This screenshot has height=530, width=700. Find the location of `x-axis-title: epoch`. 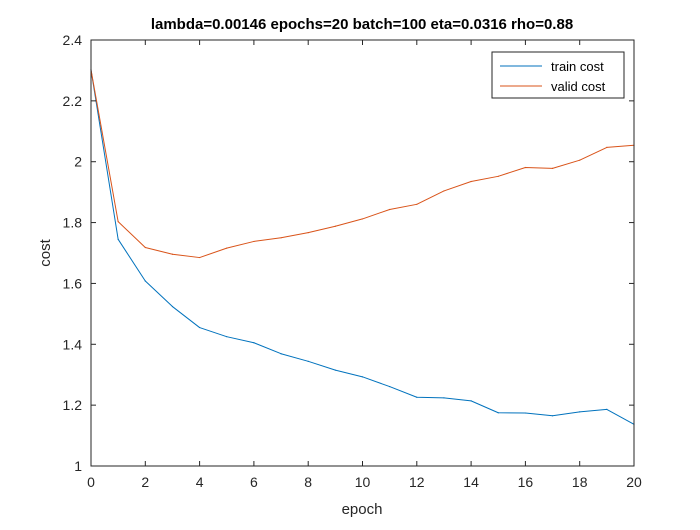

x-axis-title: epoch is located at coordinates (362, 509).